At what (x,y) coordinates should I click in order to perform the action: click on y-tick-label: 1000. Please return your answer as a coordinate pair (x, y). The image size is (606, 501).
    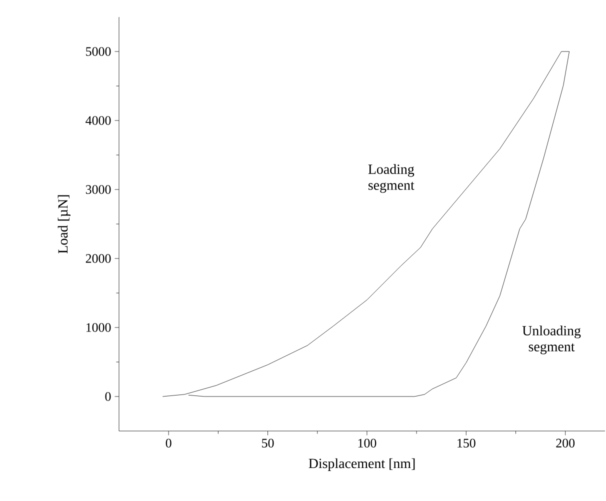
    Looking at the image, I should click on (98, 327).